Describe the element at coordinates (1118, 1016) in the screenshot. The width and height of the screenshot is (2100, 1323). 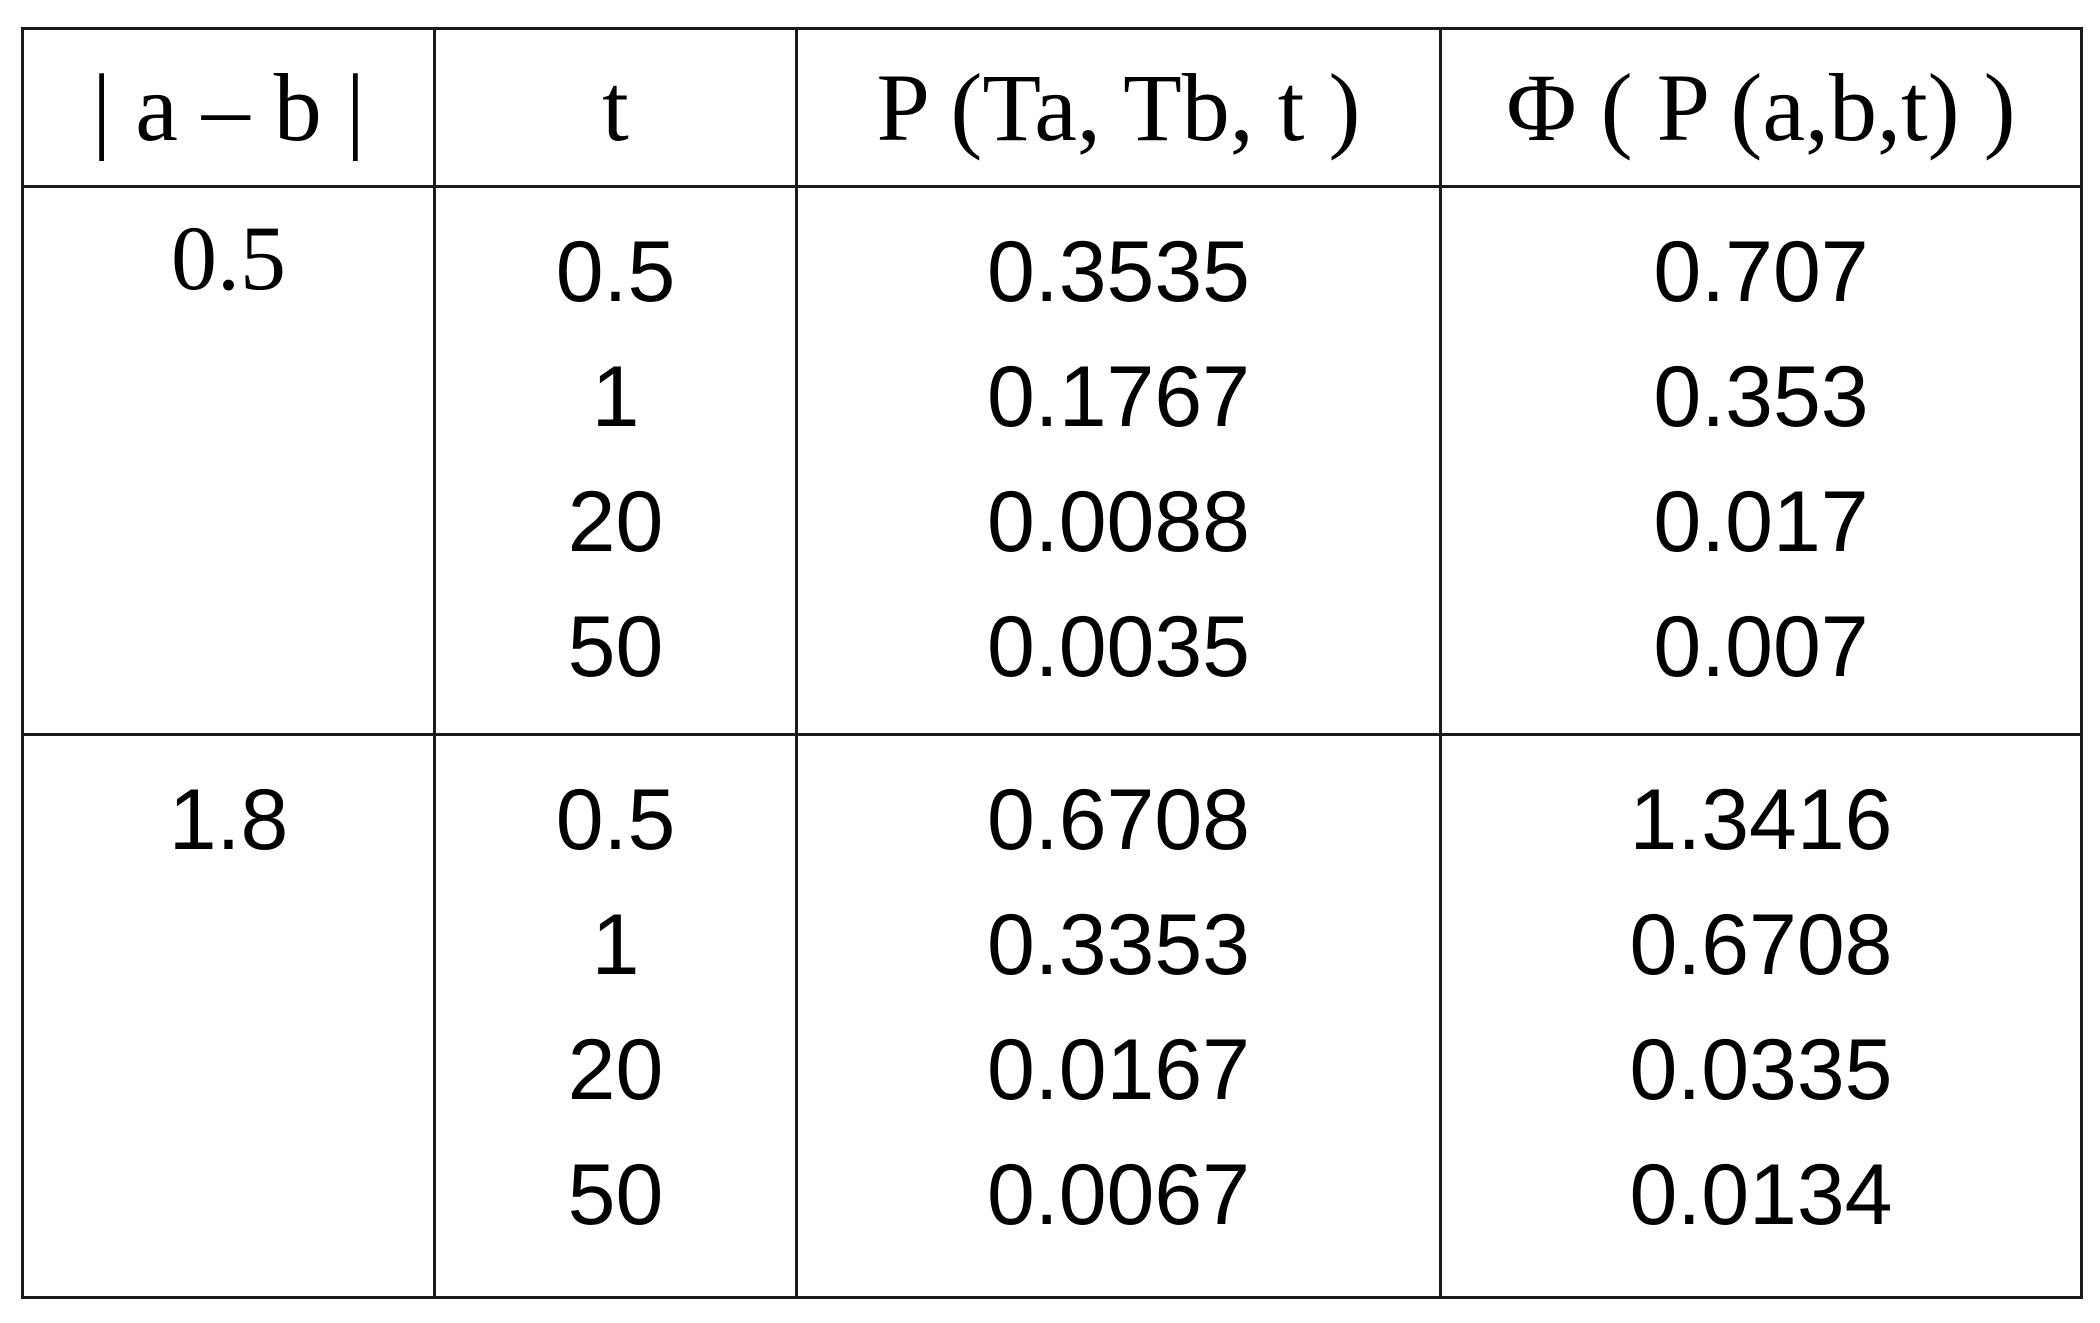
I see `cell-p-group-2: 0.6708 0.3353 0.0167 0.0067` at that location.